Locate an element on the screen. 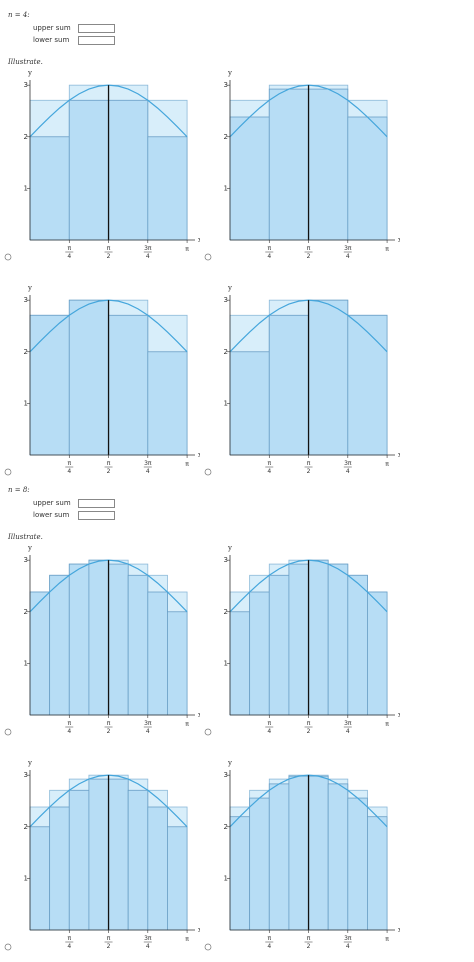 Image resolution: width=474 pixels, height=962 pixels. instruction: Illustrate. is located at coordinates (25, 62).